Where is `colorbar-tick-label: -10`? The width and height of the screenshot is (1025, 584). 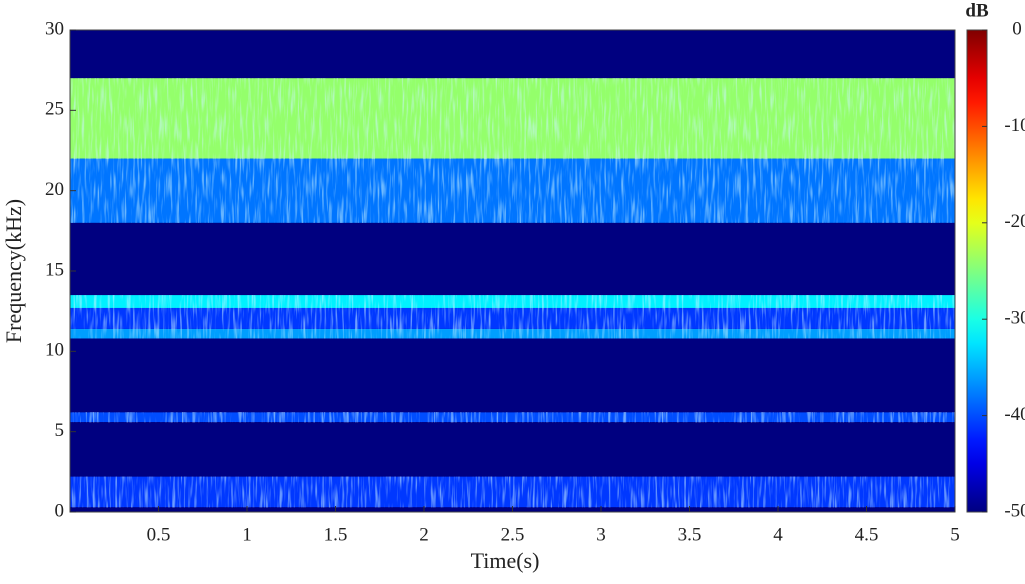
colorbar-tick-label: -10 is located at coordinates (1014, 125).